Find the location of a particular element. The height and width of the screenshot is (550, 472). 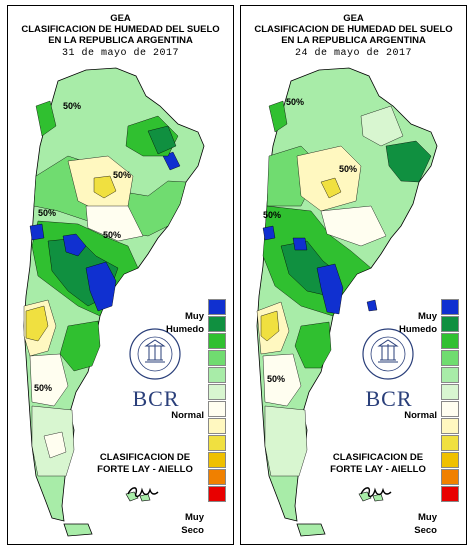

map-date: 24 de mayo de 2017 is located at coordinates (353, 53).